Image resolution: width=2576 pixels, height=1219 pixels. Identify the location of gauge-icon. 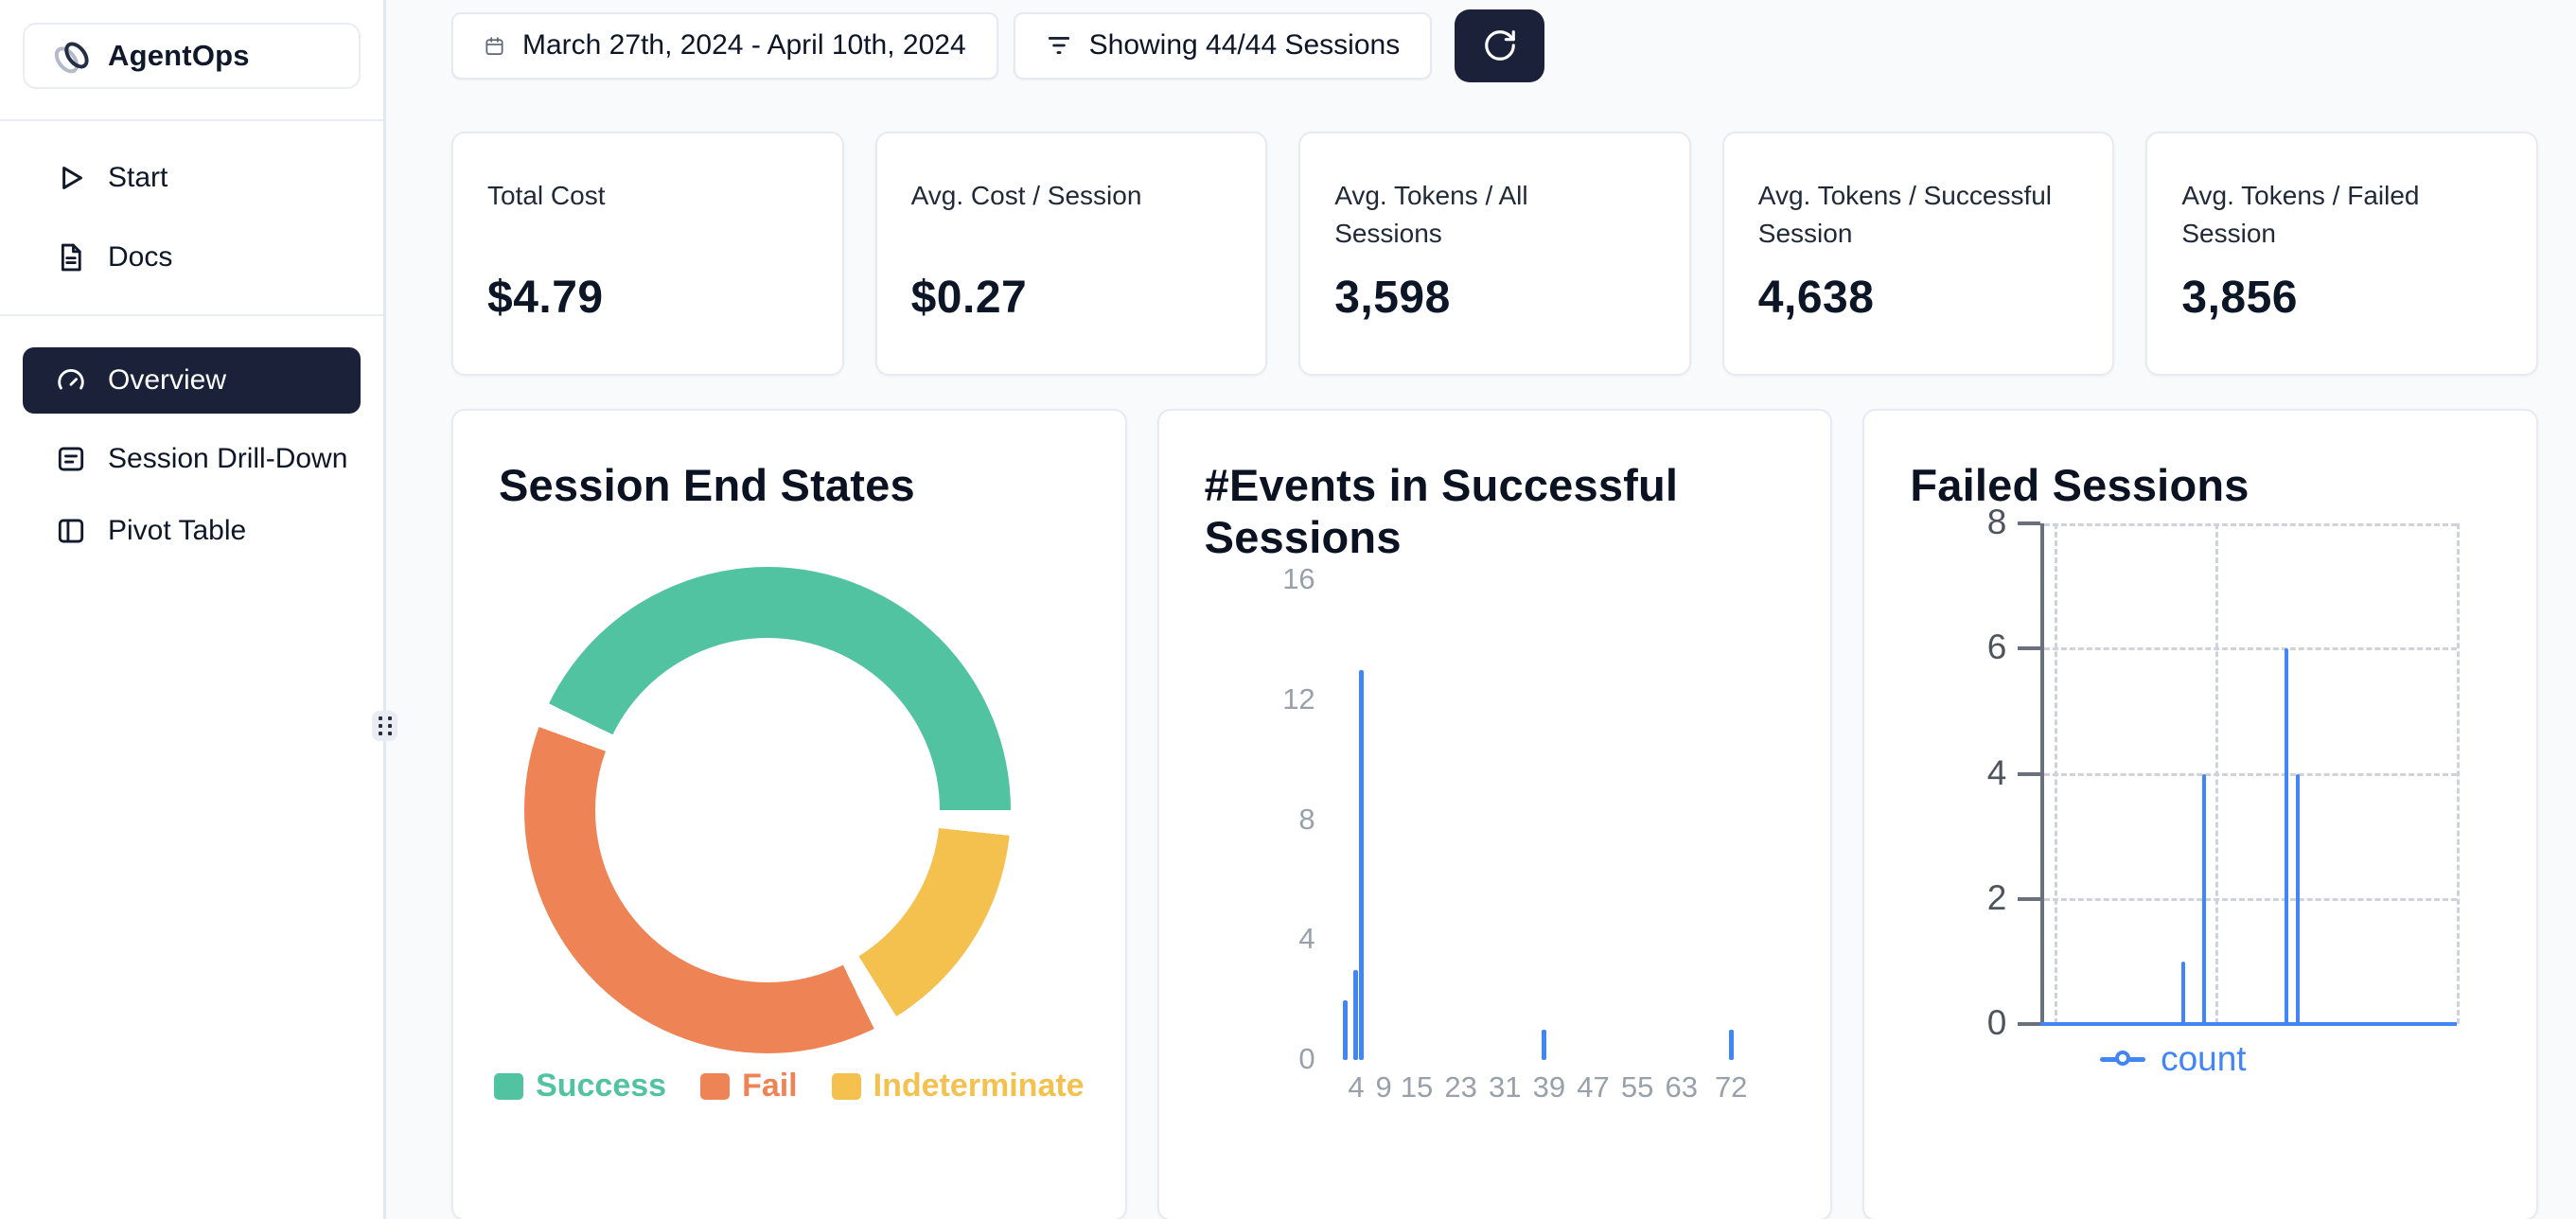
(71, 380).